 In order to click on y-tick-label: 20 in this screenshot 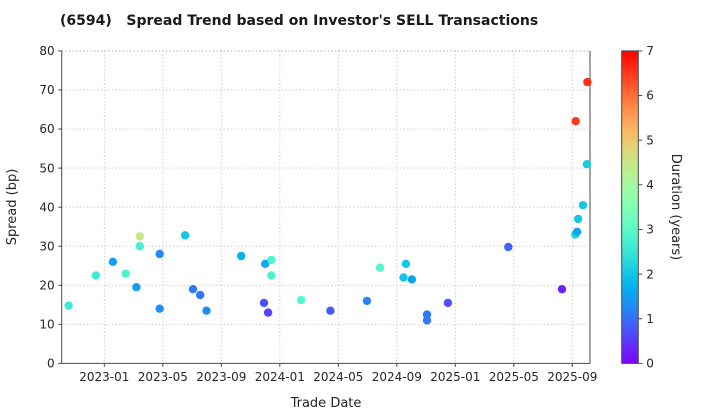, I will do `click(46, 285)`.